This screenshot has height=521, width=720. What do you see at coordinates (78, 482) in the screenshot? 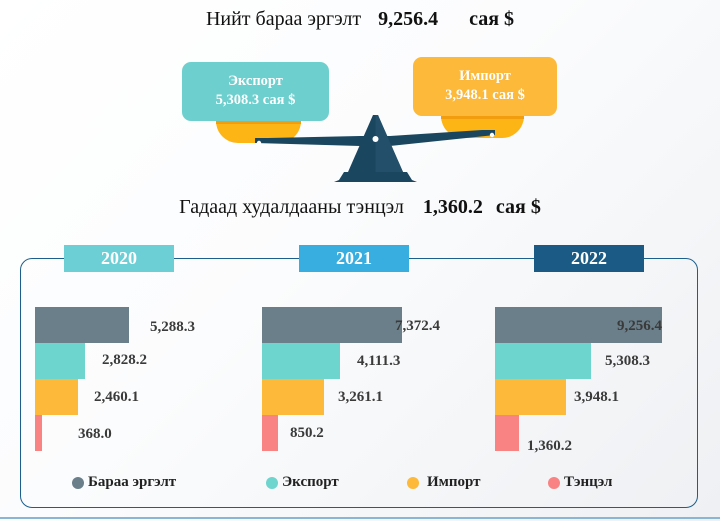
I see `legend-dot-turnover-icon` at bounding box center [78, 482].